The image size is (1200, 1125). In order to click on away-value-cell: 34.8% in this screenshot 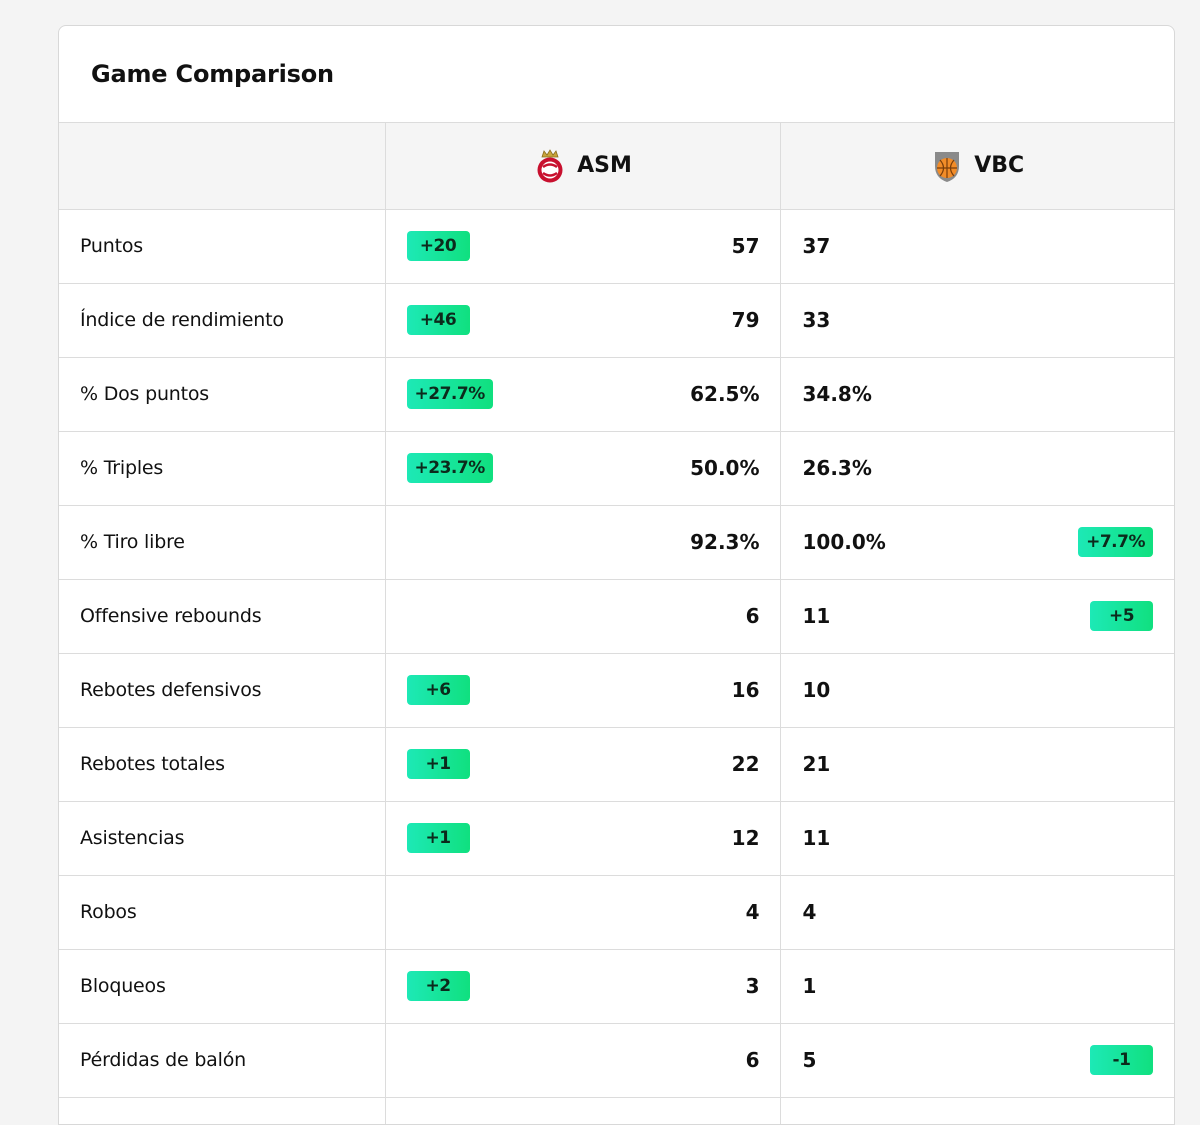, I will do `click(976, 394)`.